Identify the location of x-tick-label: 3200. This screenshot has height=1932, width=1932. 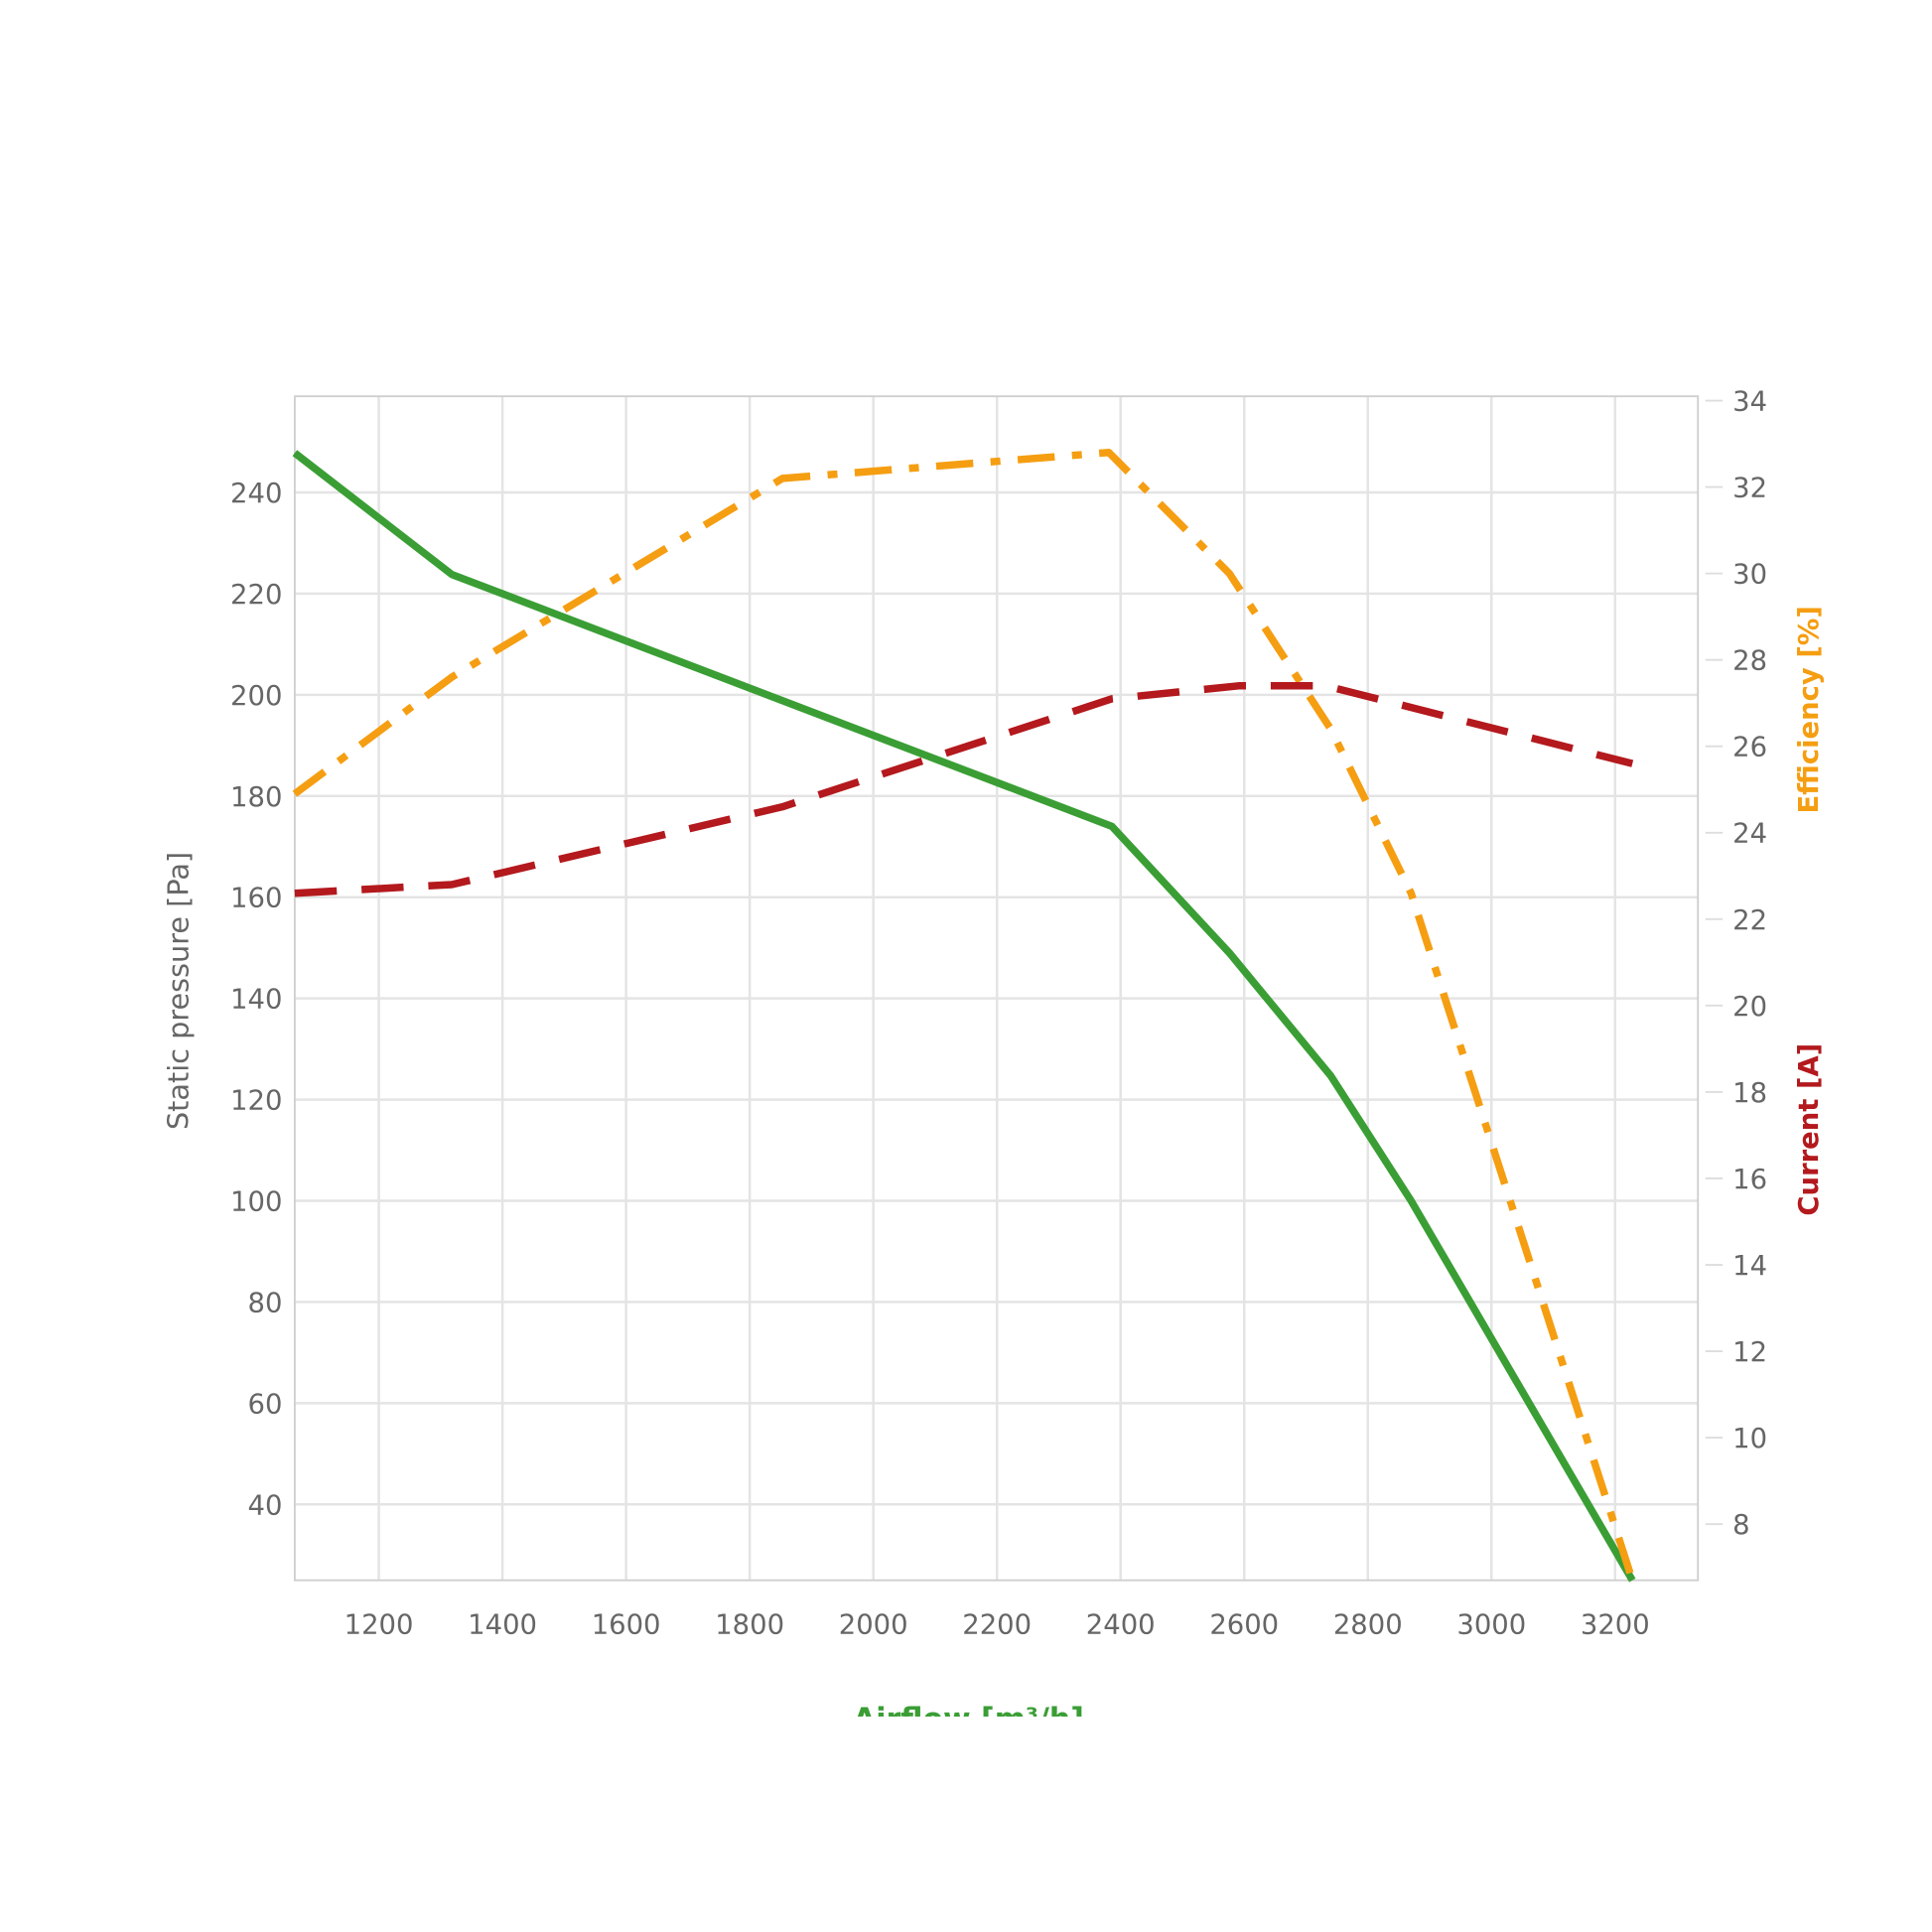
(1616, 1624).